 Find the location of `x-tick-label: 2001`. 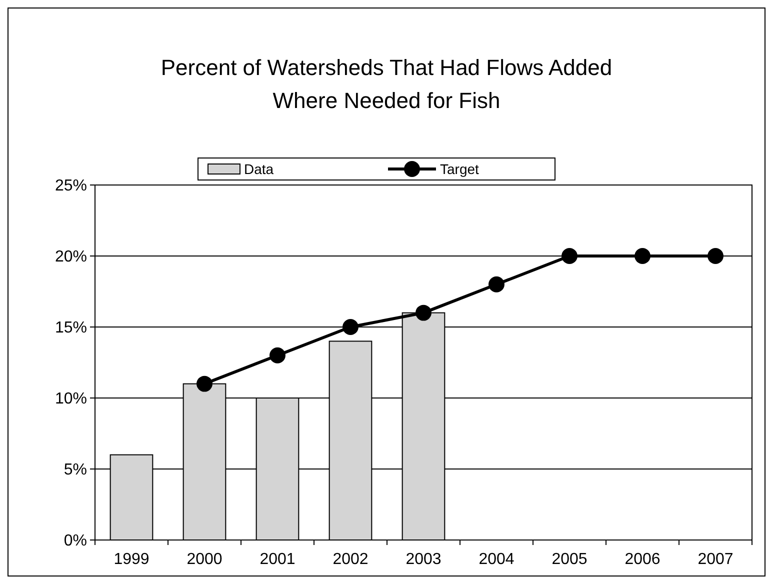

x-tick-label: 2001 is located at coordinates (278, 559).